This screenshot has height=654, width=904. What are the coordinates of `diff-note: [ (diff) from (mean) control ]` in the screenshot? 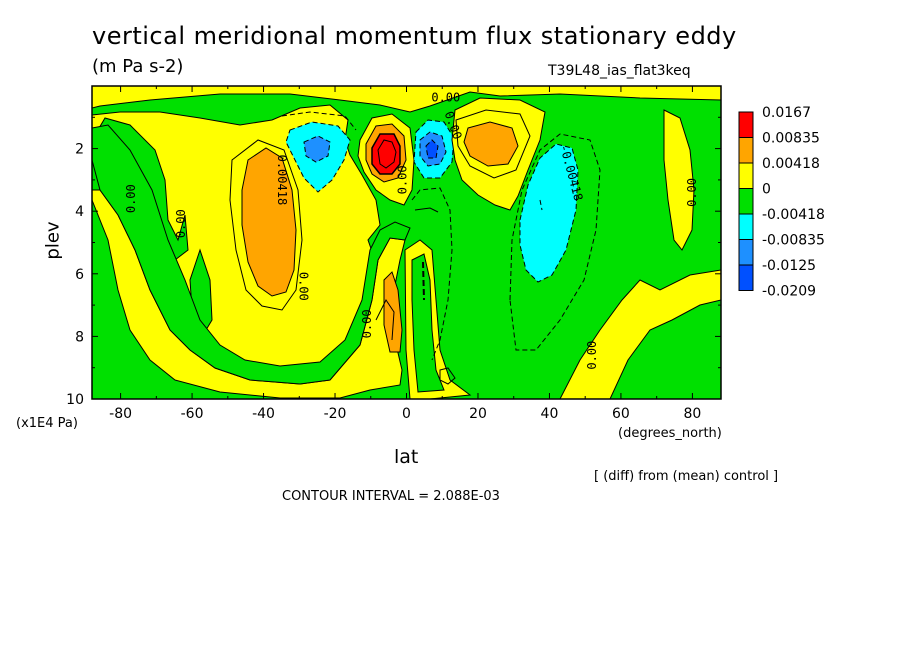 It's located at (686, 476).